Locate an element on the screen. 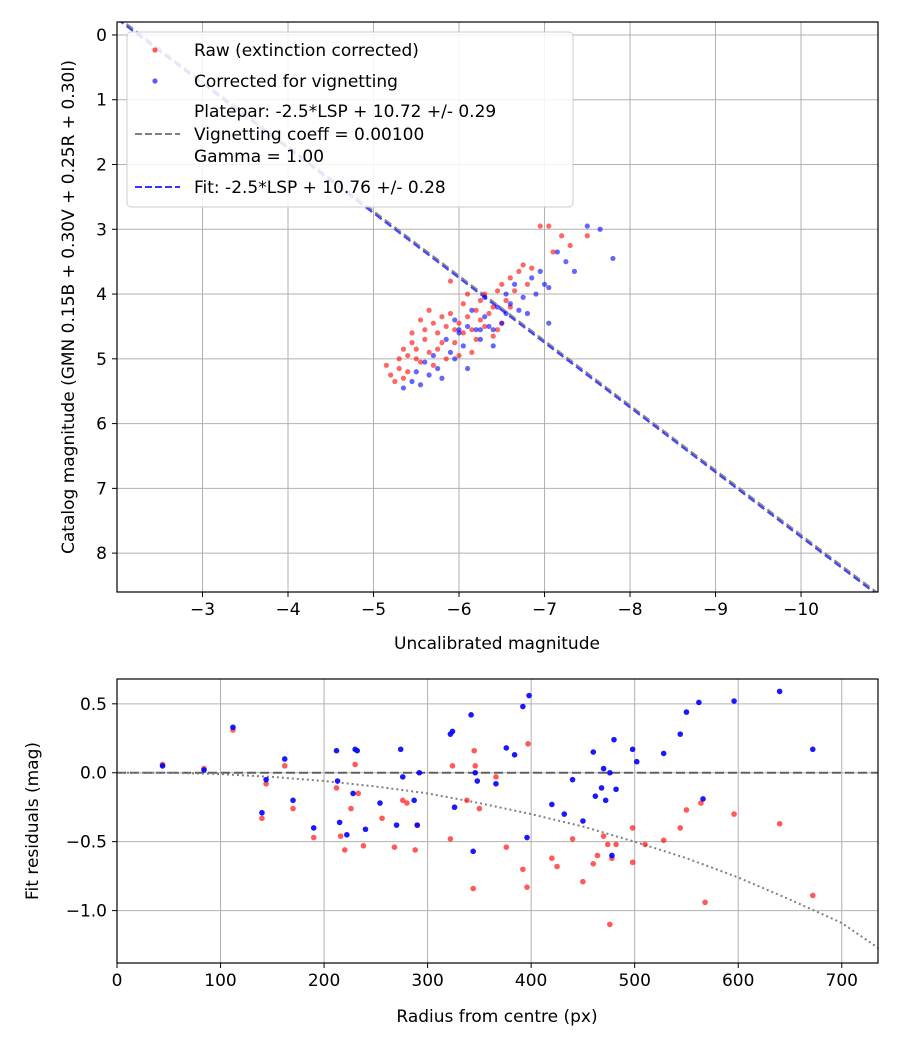  bottom-y-axis-label: Fit residuals (mag) is located at coordinates (33, 821).